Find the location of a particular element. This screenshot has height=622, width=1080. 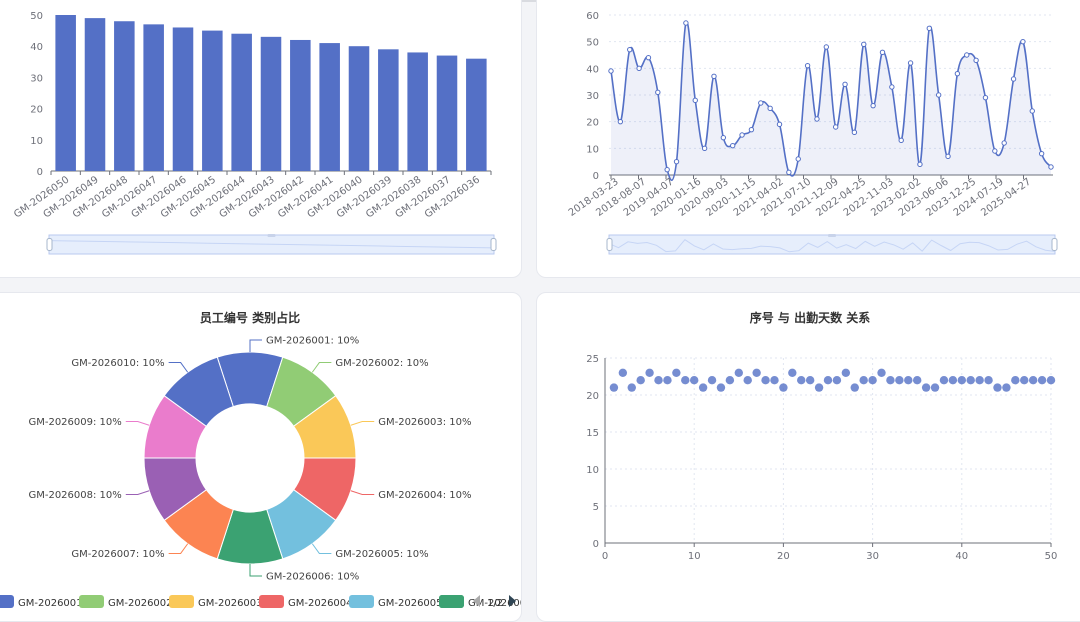

pie-slice is located at coordinates (198, 391).